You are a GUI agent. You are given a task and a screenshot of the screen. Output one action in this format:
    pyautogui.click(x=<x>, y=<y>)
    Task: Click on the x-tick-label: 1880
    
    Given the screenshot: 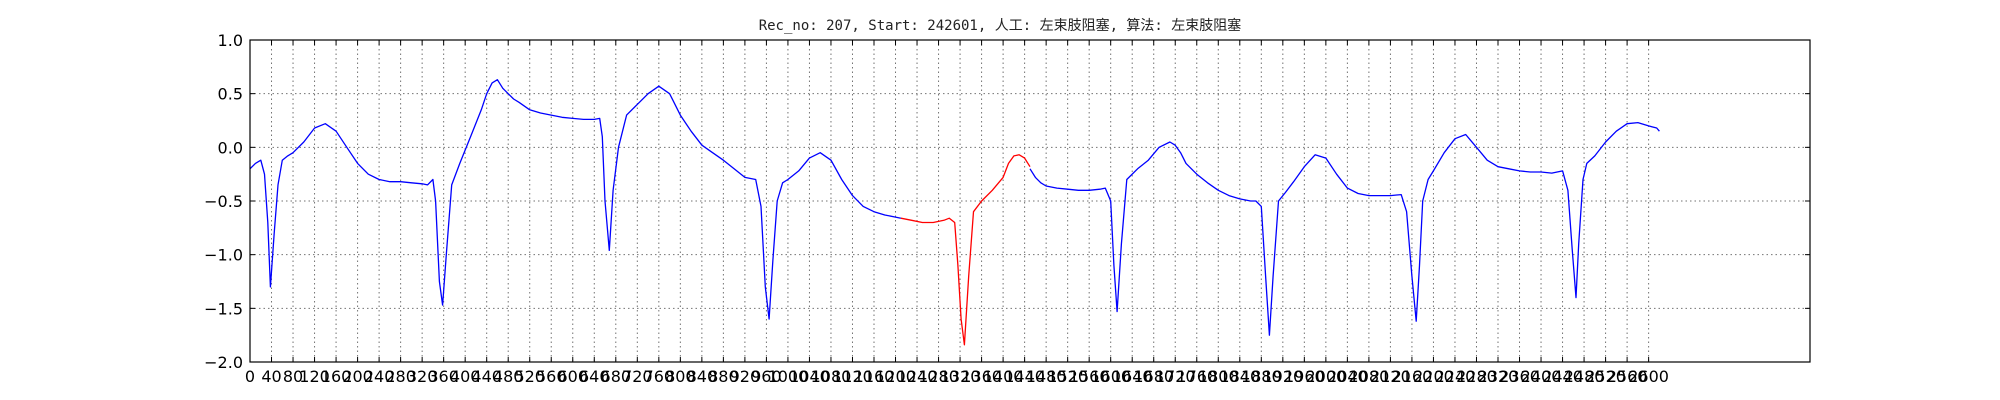 What is the action you would take?
    pyautogui.click(x=1261, y=376)
    